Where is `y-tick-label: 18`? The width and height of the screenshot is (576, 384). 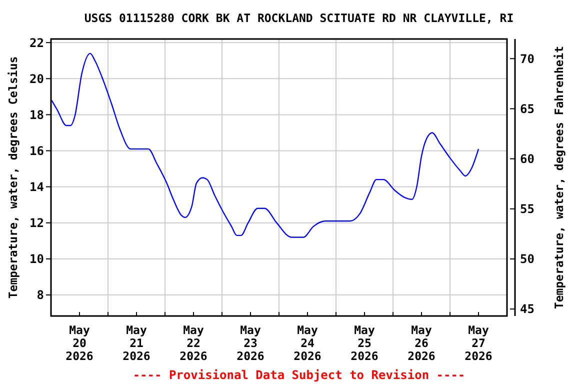
y-tick-label: 18 is located at coordinates (37, 115).